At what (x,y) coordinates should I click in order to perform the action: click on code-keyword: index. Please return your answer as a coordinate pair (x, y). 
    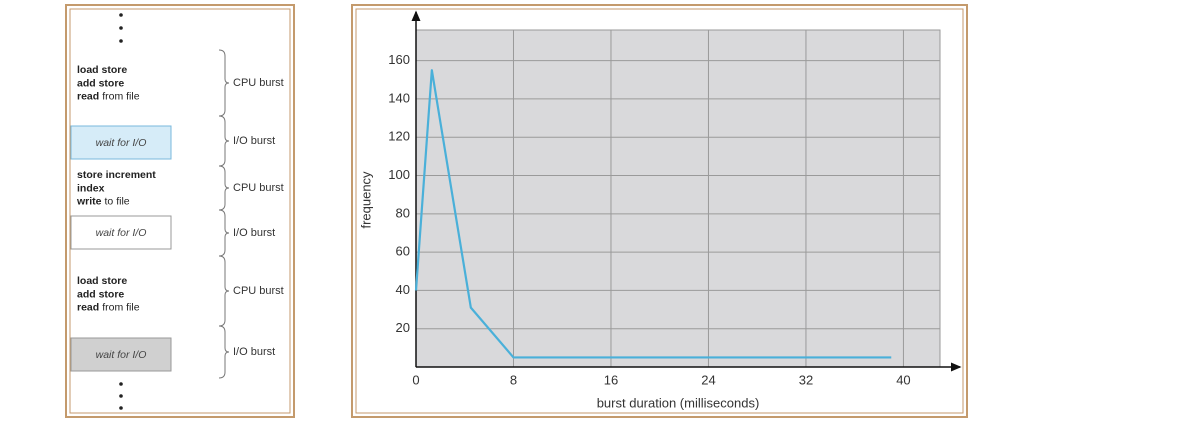
    Looking at the image, I should click on (91, 188).